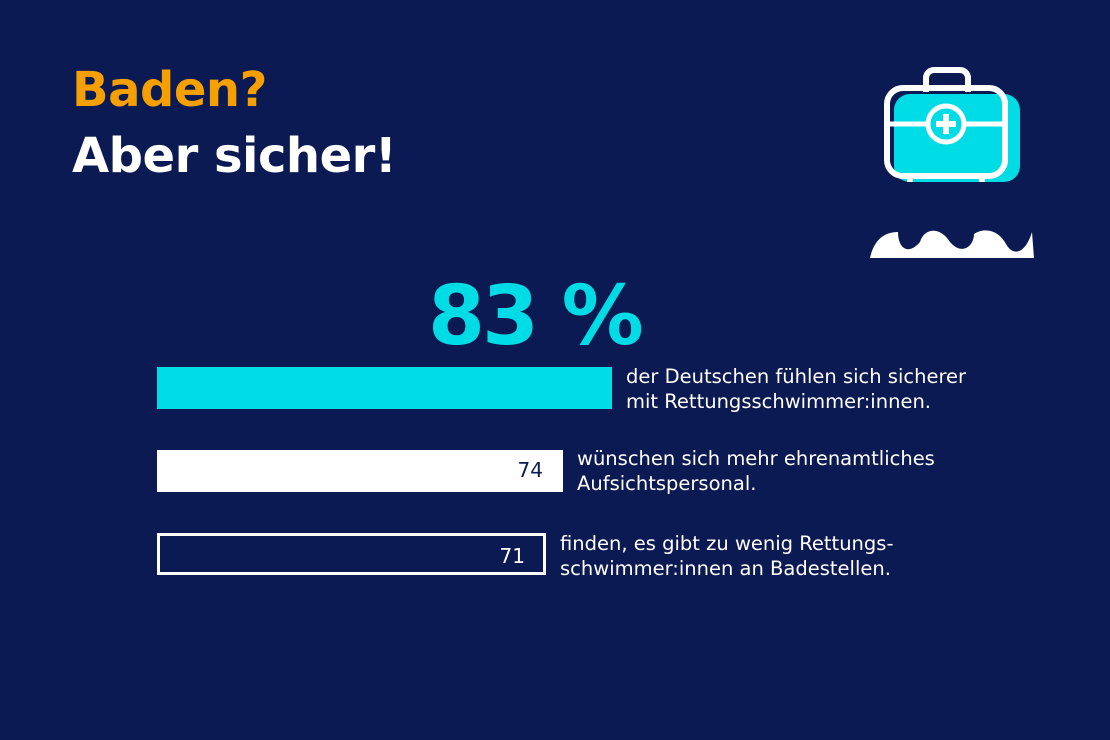 The width and height of the screenshot is (1110, 740). Describe the element at coordinates (234, 156) in the screenshot. I see `title-line-2: Aber sicher!` at that location.